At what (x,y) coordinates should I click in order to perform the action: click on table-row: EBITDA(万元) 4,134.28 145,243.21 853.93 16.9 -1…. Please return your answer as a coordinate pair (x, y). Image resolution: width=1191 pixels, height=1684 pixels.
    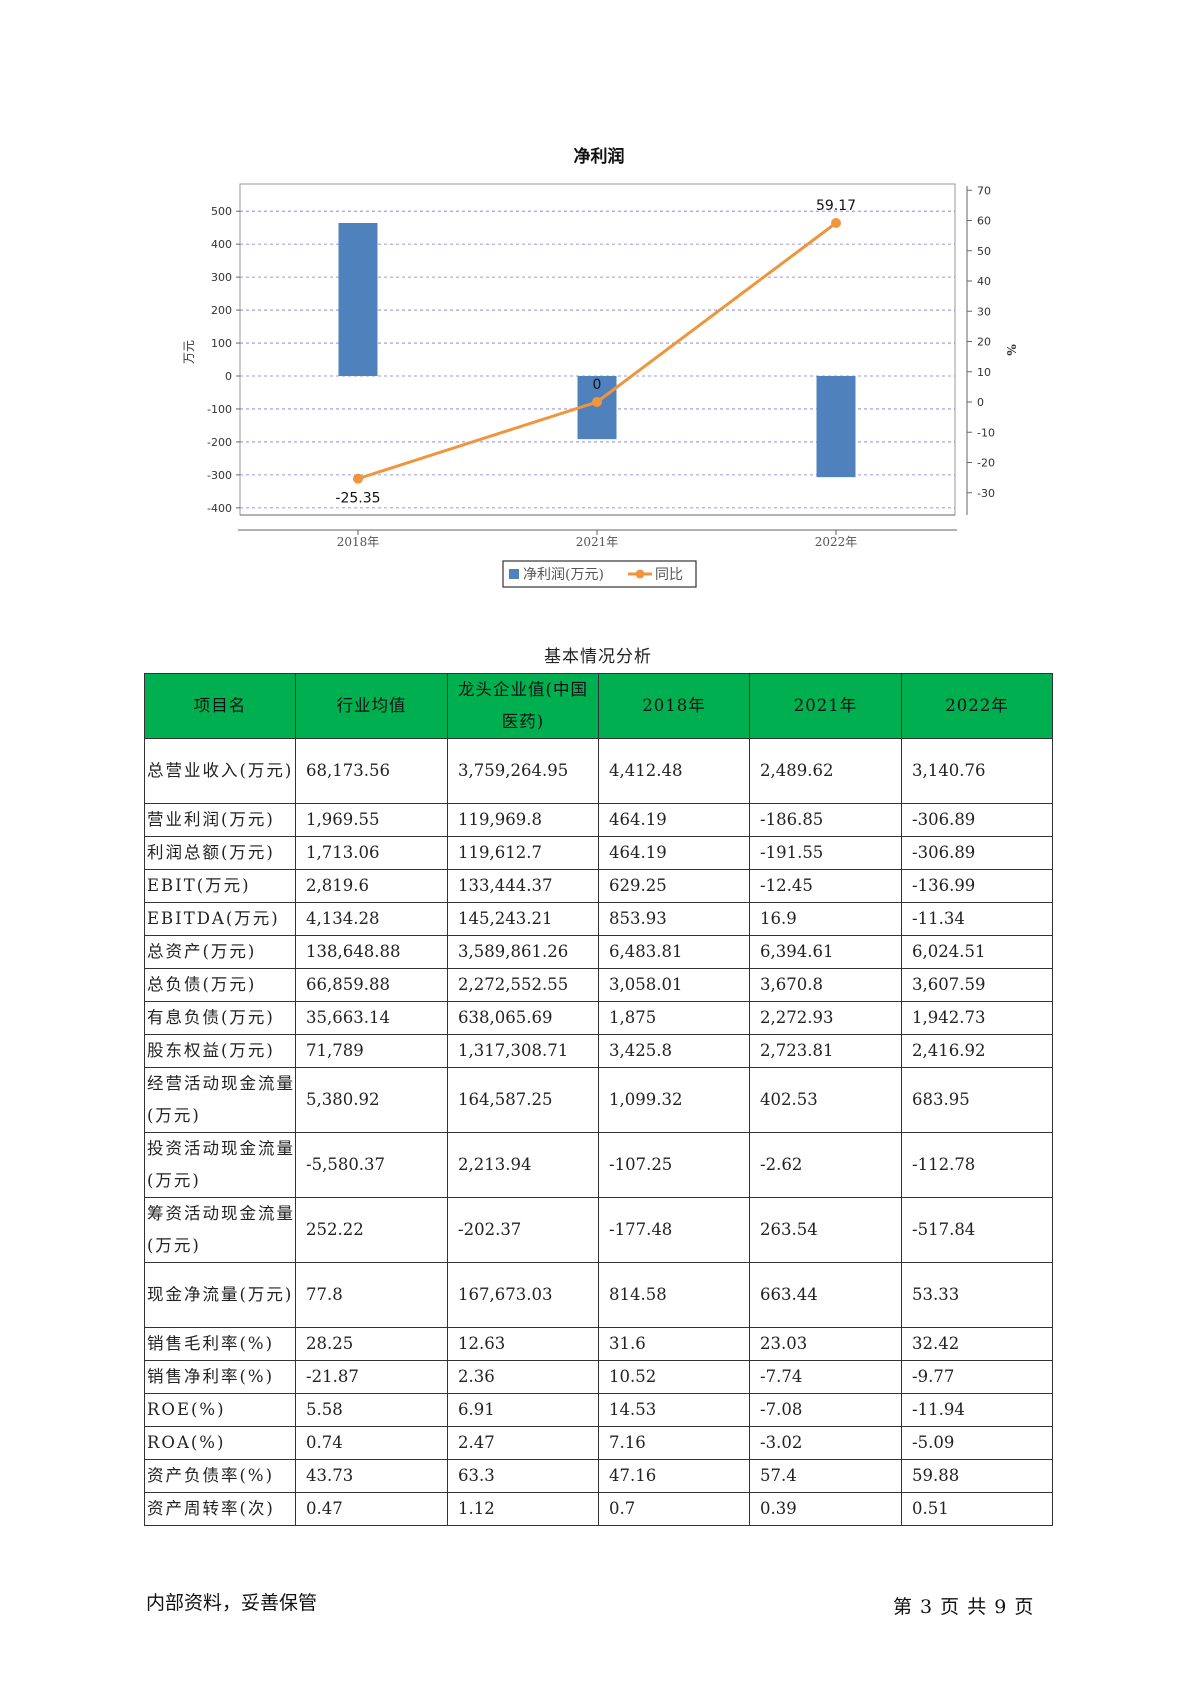
    Looking at the image, I should click on (598, 919).